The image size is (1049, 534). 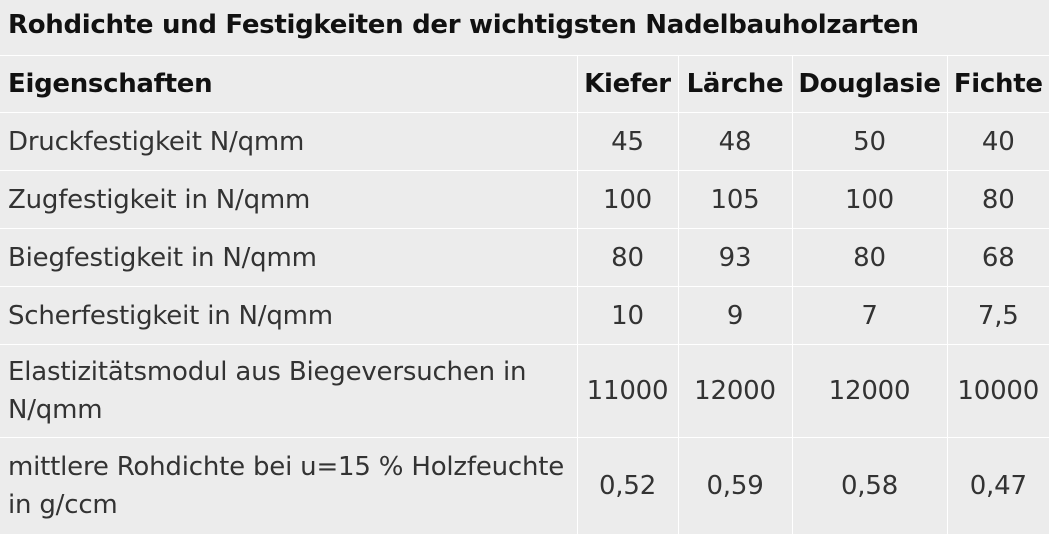 I want to click on cell-douglasie: 0,58, so click(x=869, y=486).